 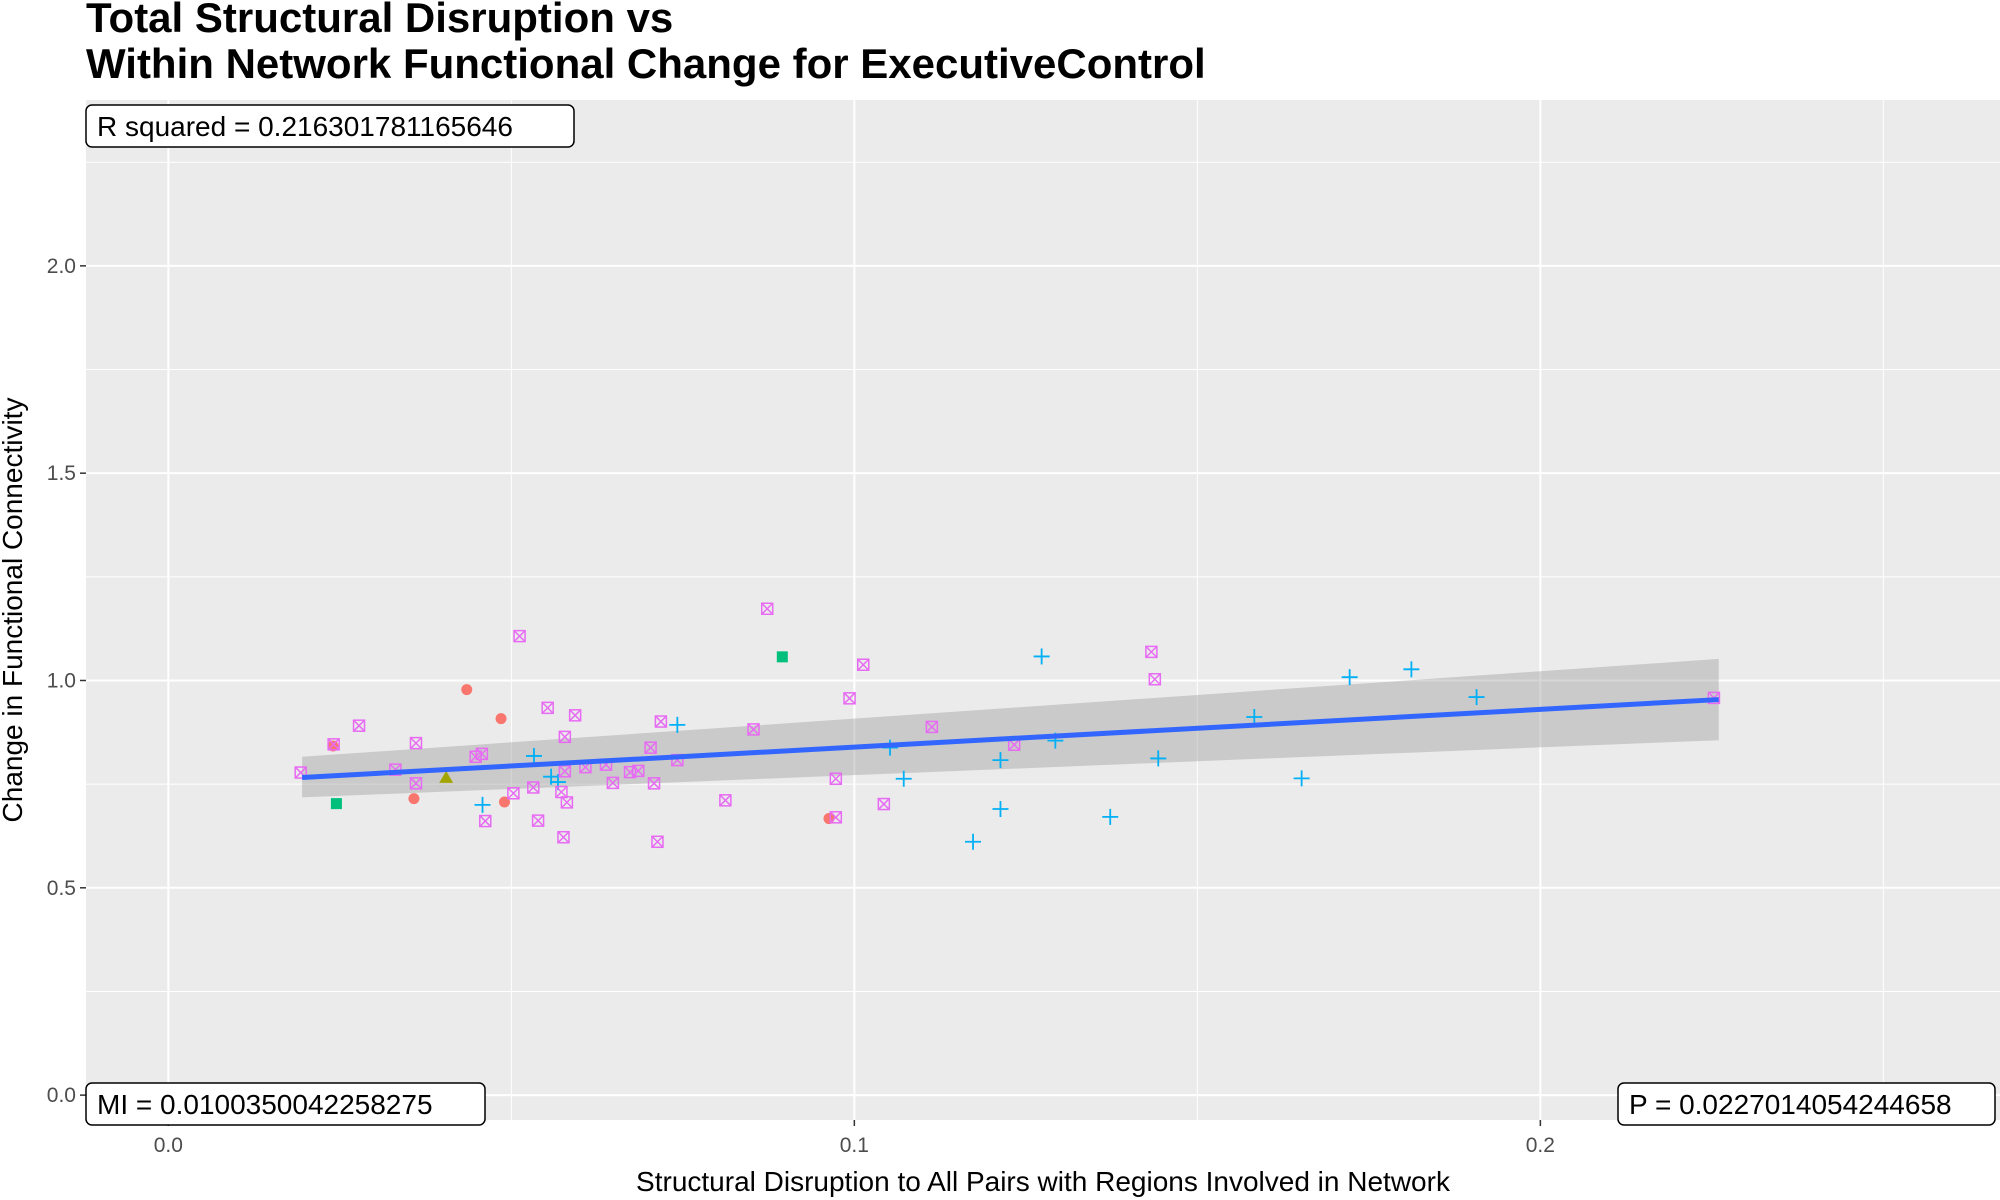 What do you see at coordinates (1540, 1145) in the screenshot?
I see `x-tick-label: 0.2` at bounding box center [1540, 1145].